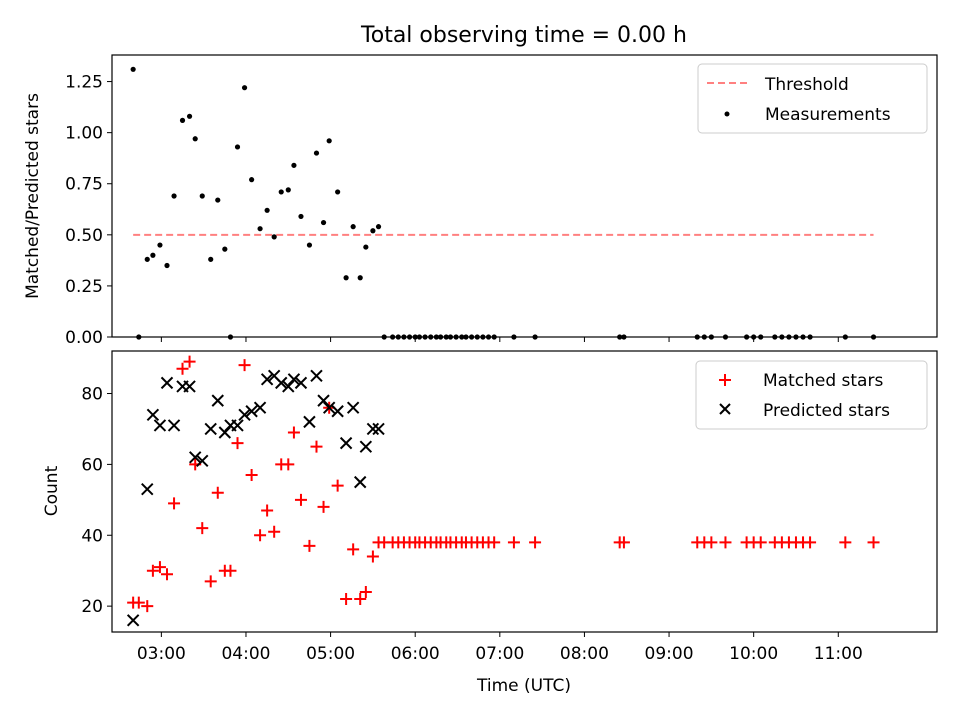  What do you see at coordinates (84, 134) in the screenshot?
I see `top-y-tick-label: 1.00` at bounding box center [84, 134].